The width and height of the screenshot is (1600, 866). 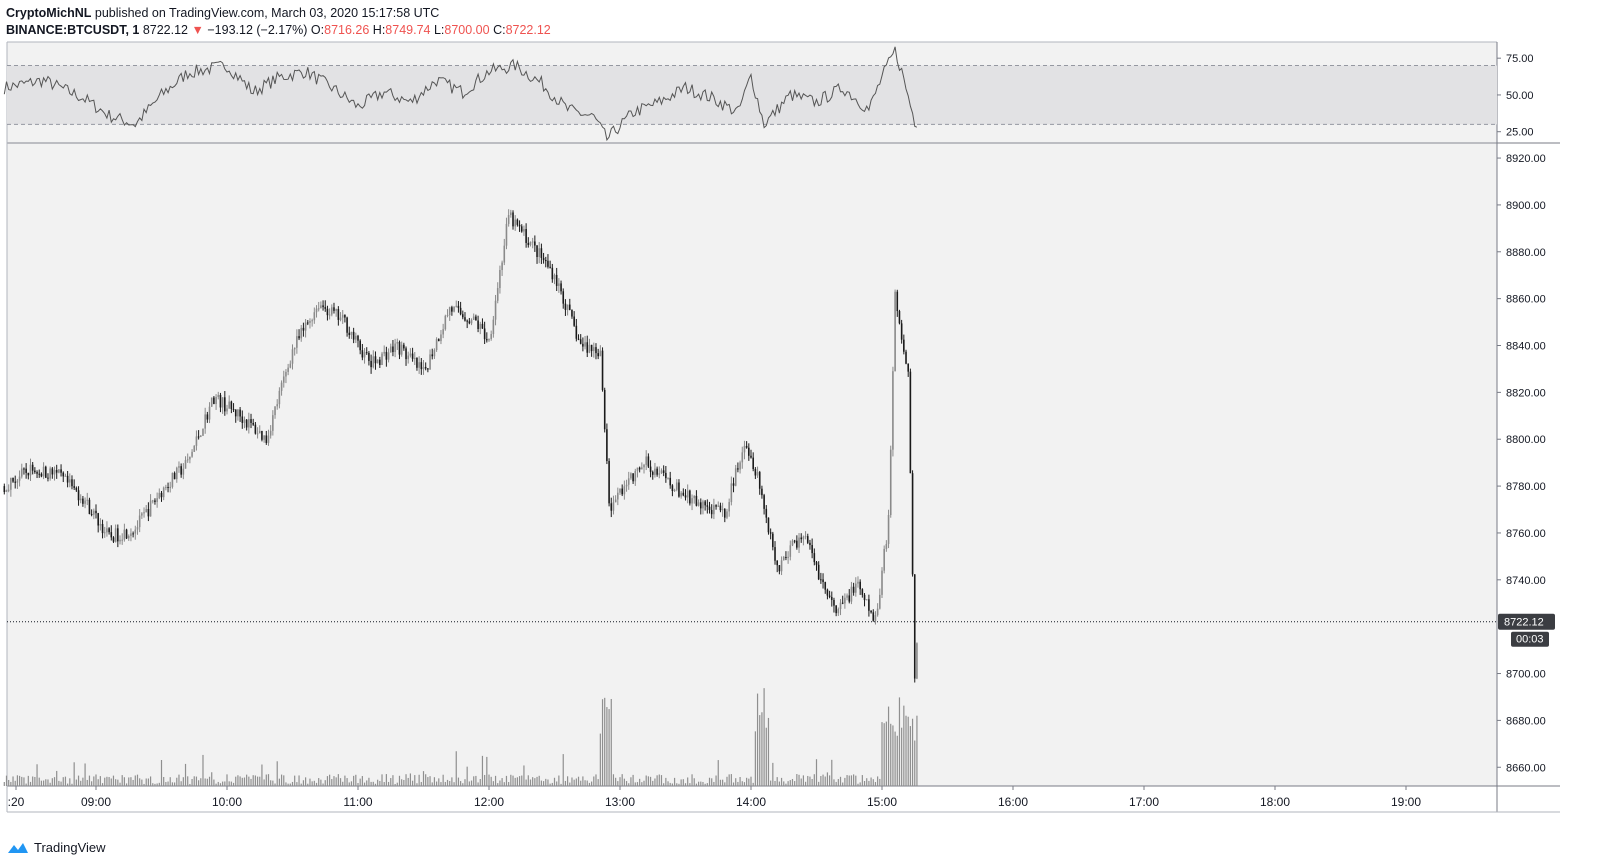 I want to click on countdown-tag, so click(x=1530, y=639).